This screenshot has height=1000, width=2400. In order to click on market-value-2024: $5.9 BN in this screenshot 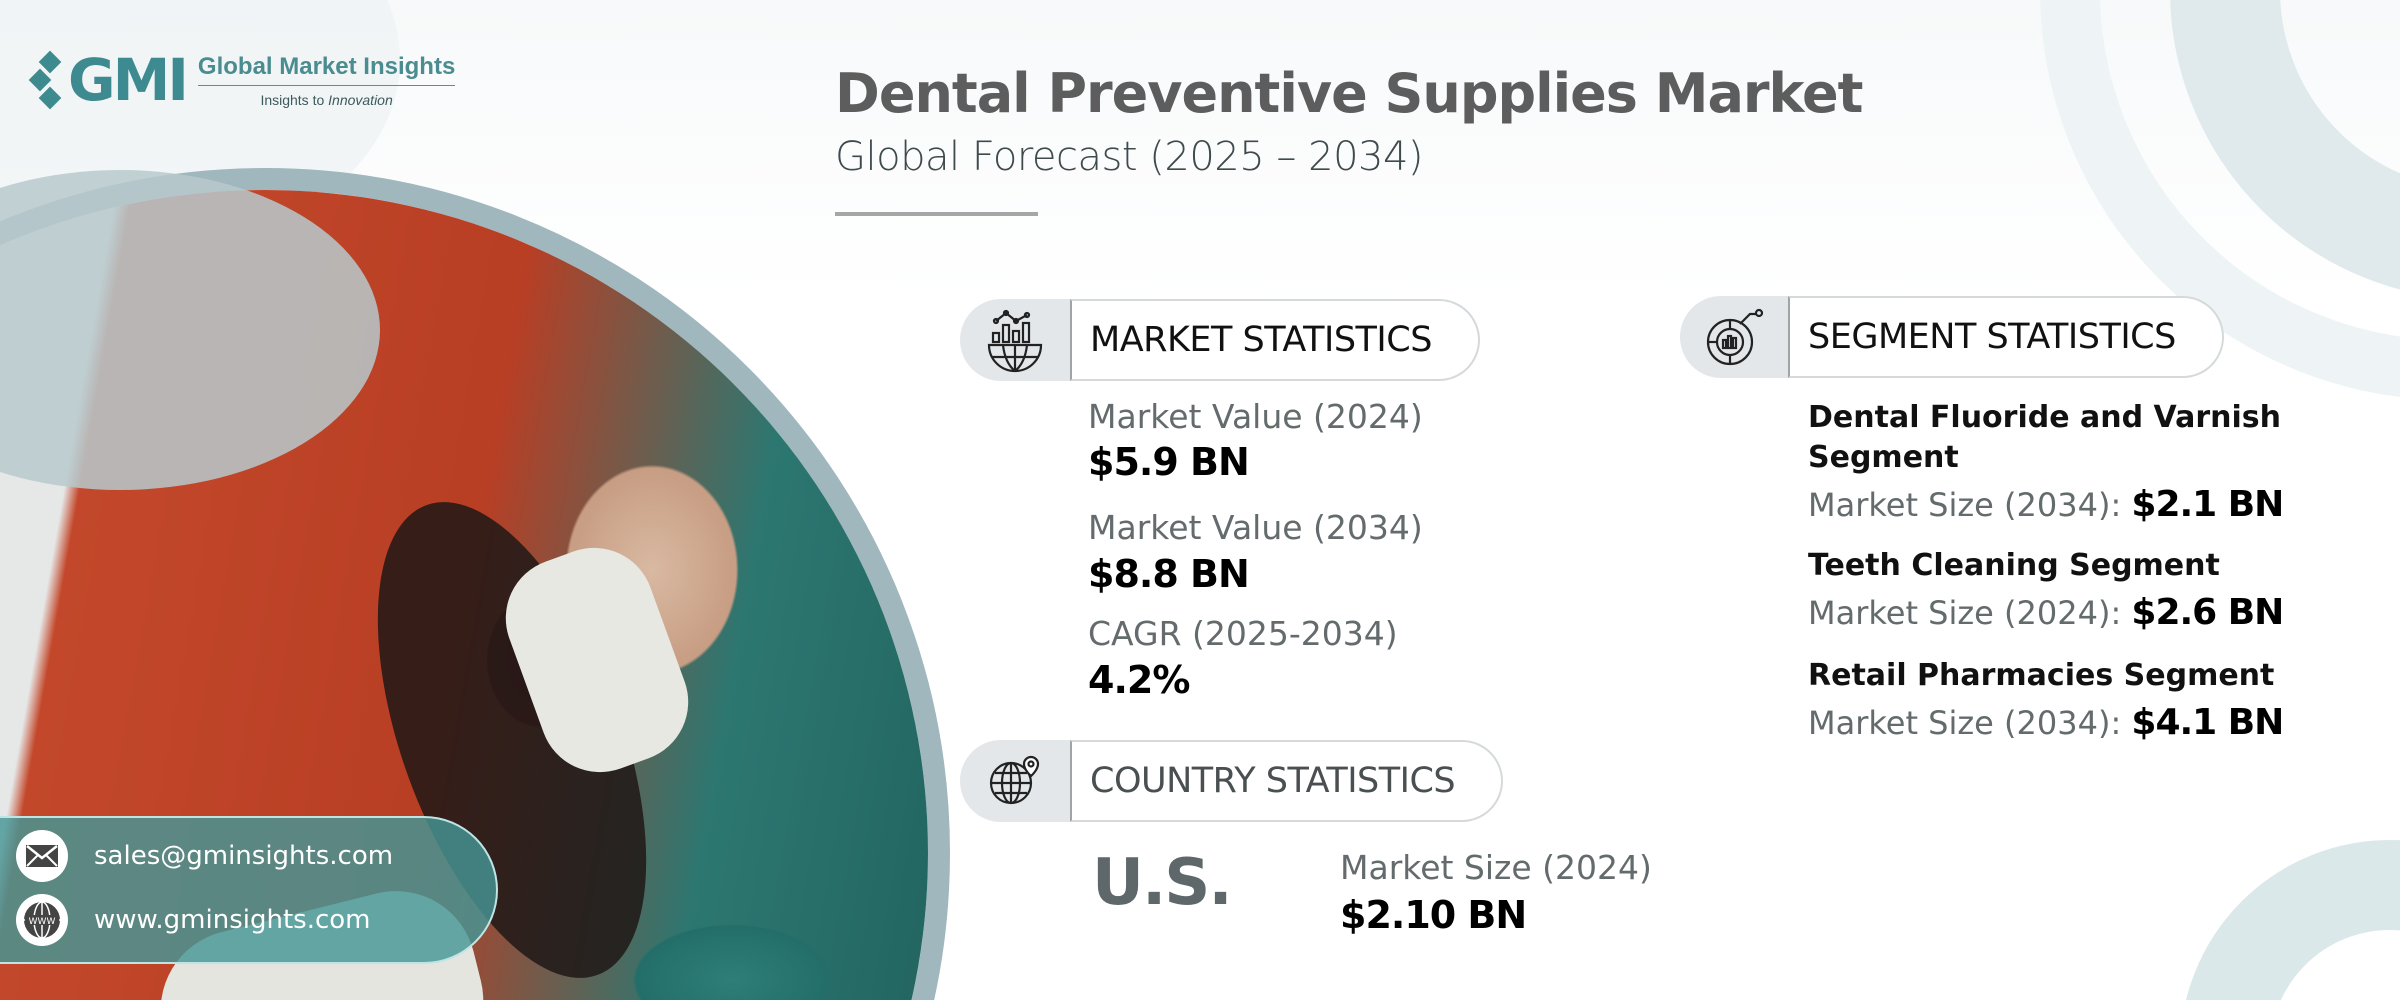, I will do `click(1169, 462)`.